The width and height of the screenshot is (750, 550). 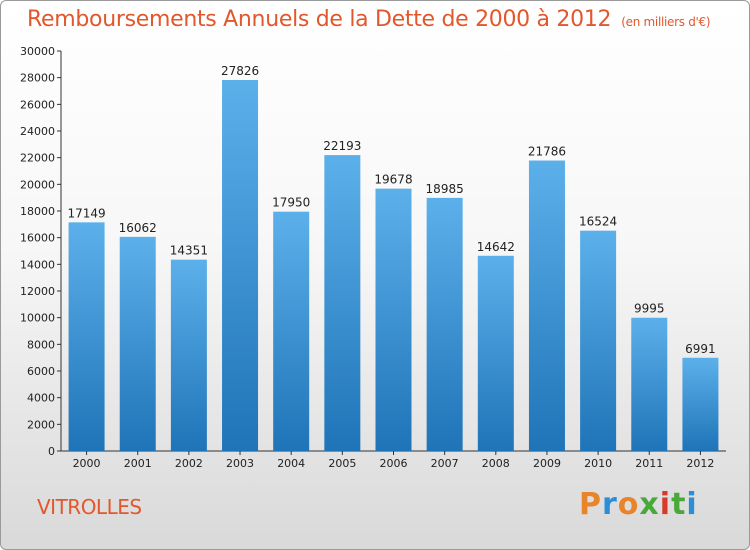 What do you see at coordinates (495, 353) in the screenshot?
I see `bar-2008` at bounding box center [495, 353].